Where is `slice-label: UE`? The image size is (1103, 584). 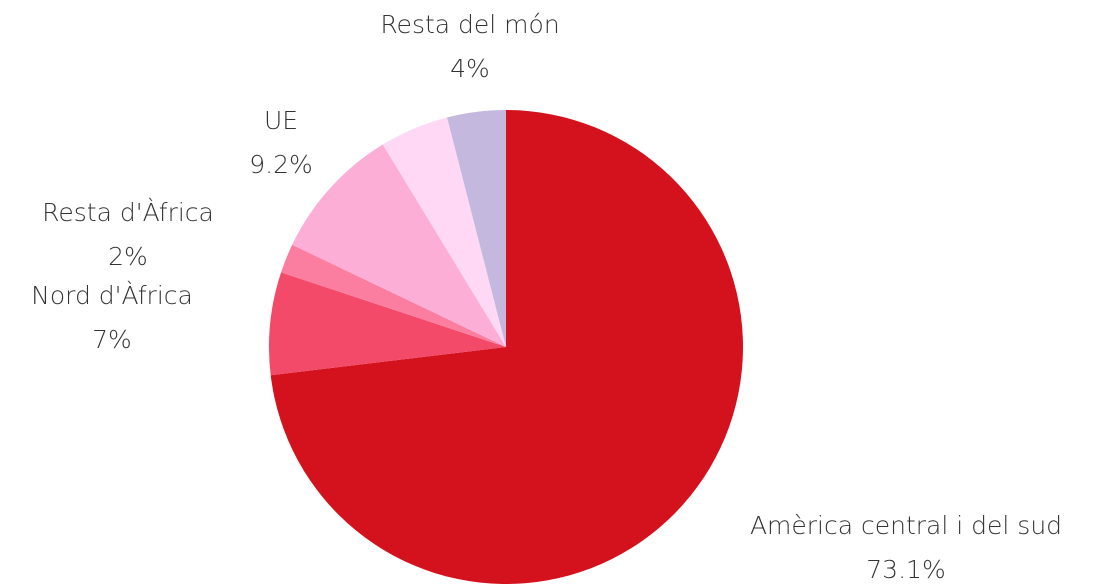
slice-label: UE is located at coordinates (281, 120).